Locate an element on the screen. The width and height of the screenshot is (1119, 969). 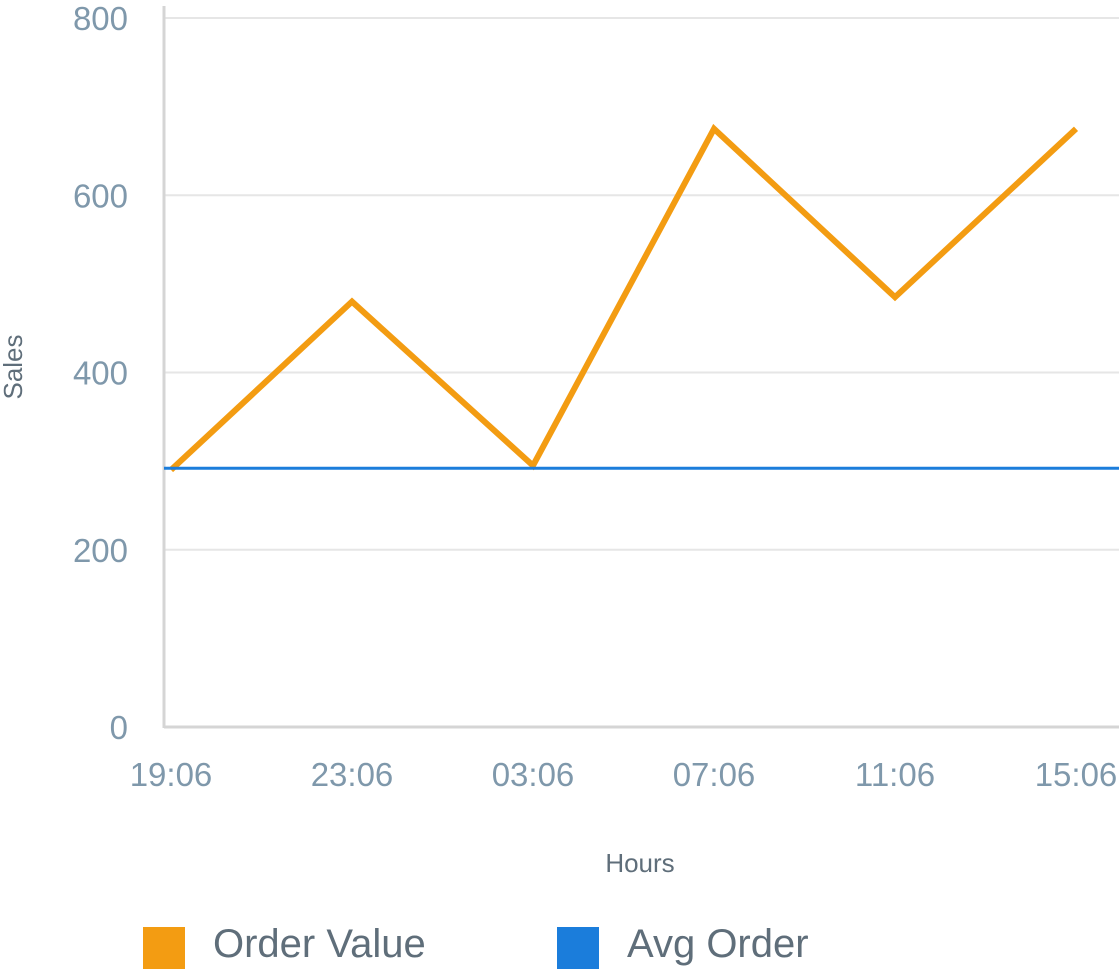
y-tick-label: 400 is located at coordinates (100, 373).